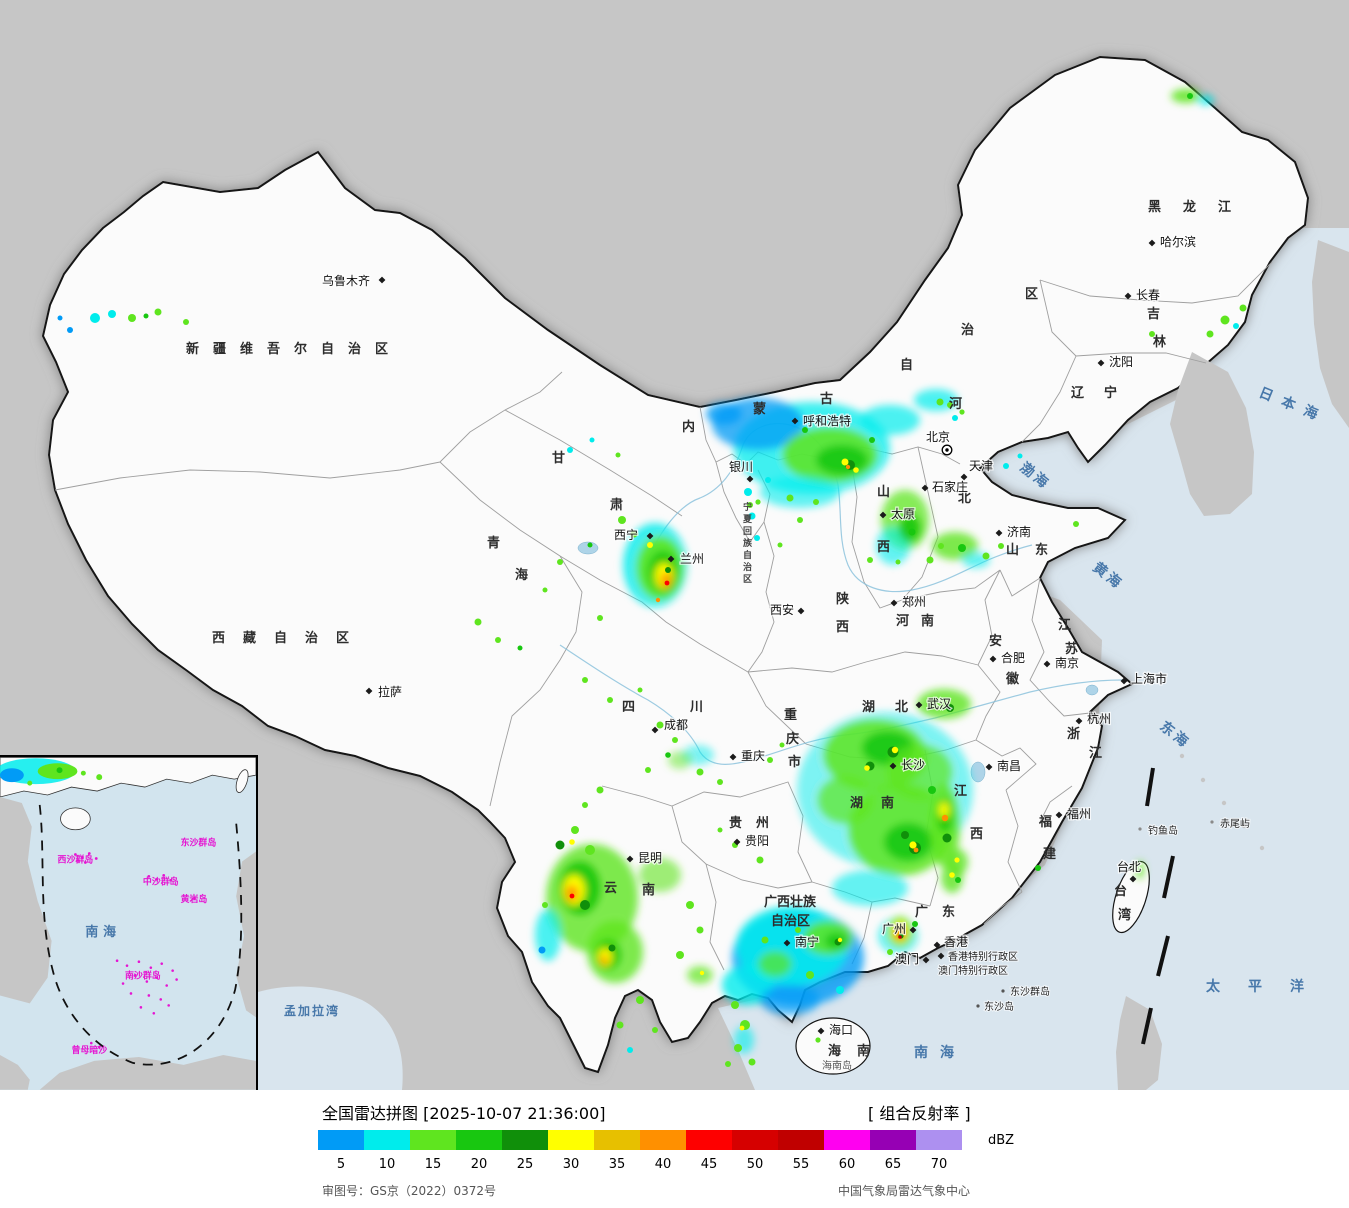 The height and width of the screenshot is (1208, 1349). Describe the element at coordinates (143, 976) in the screenshot. I see `inset-label-nansha: 南沙群岛` at that location.